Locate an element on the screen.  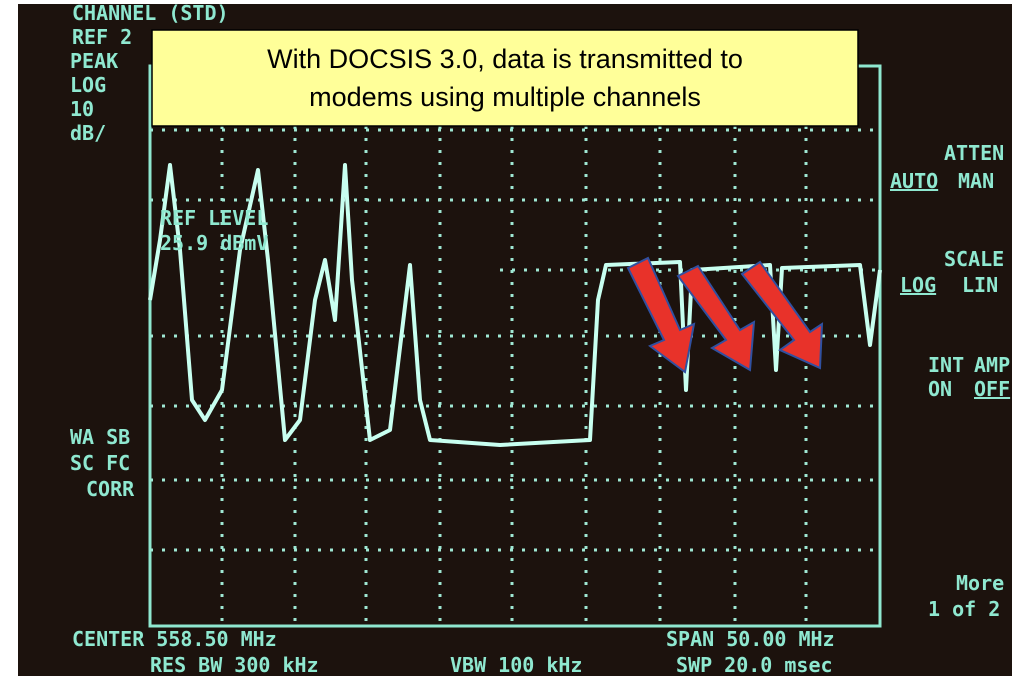
softkey: More is located at coordinates (980, 583).